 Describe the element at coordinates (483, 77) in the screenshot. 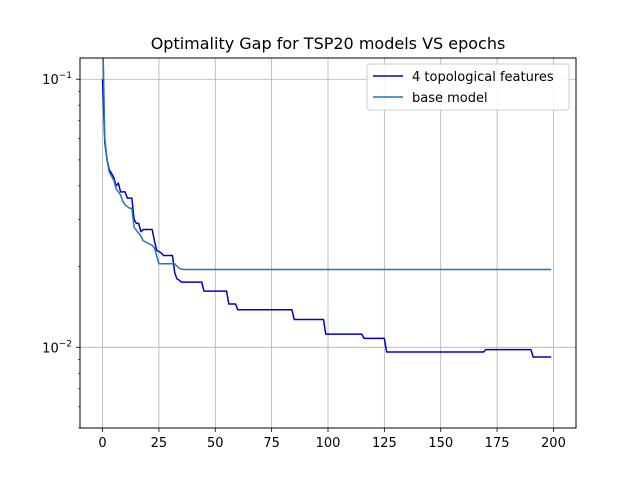

I see `legend-label-topological: 4 topological features` at that location.